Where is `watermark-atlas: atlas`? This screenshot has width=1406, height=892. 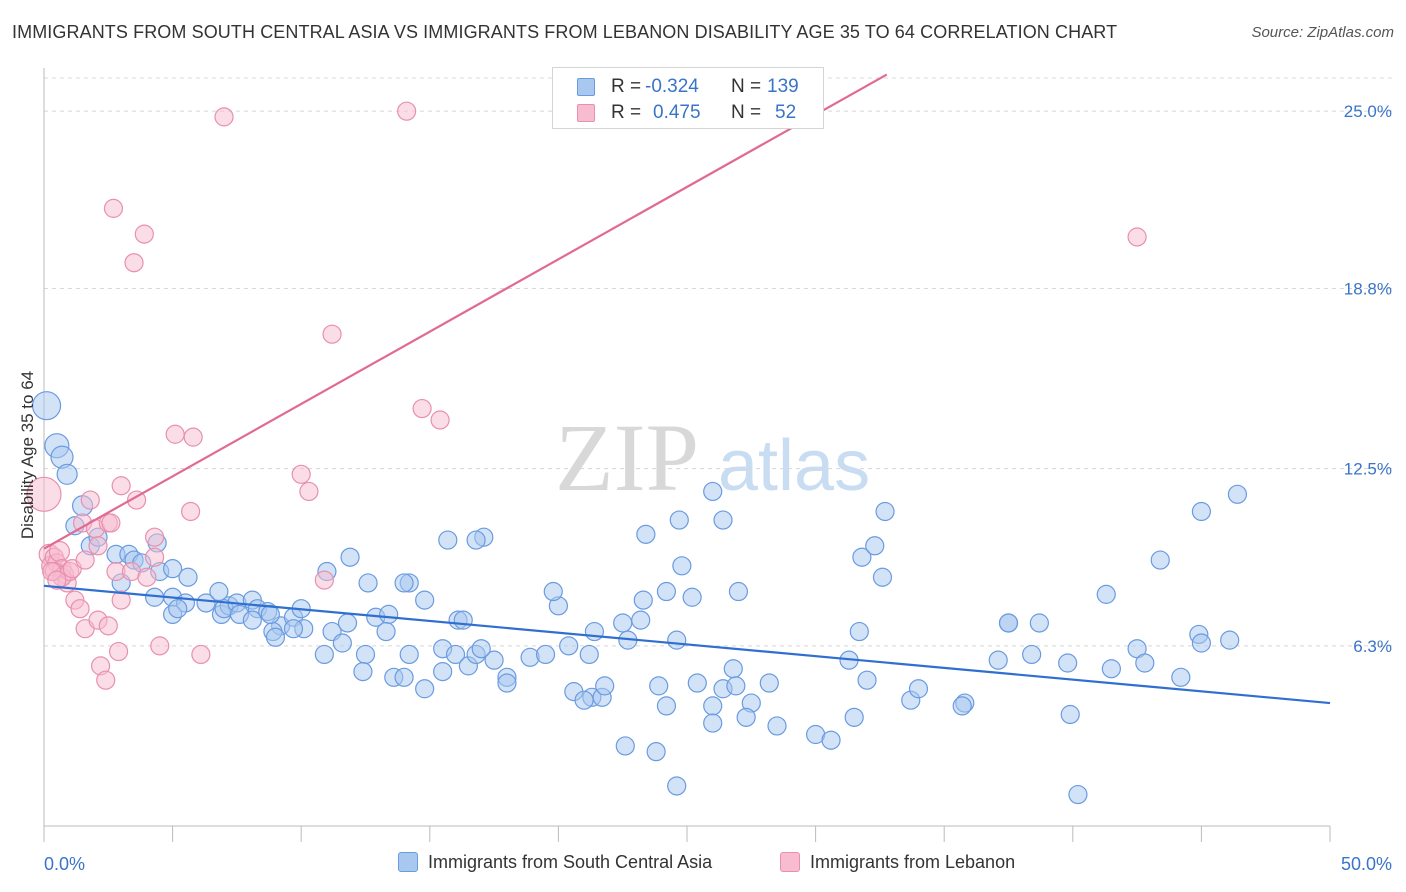
watermark-atlas: atlas is located at coordinates (794, 466).